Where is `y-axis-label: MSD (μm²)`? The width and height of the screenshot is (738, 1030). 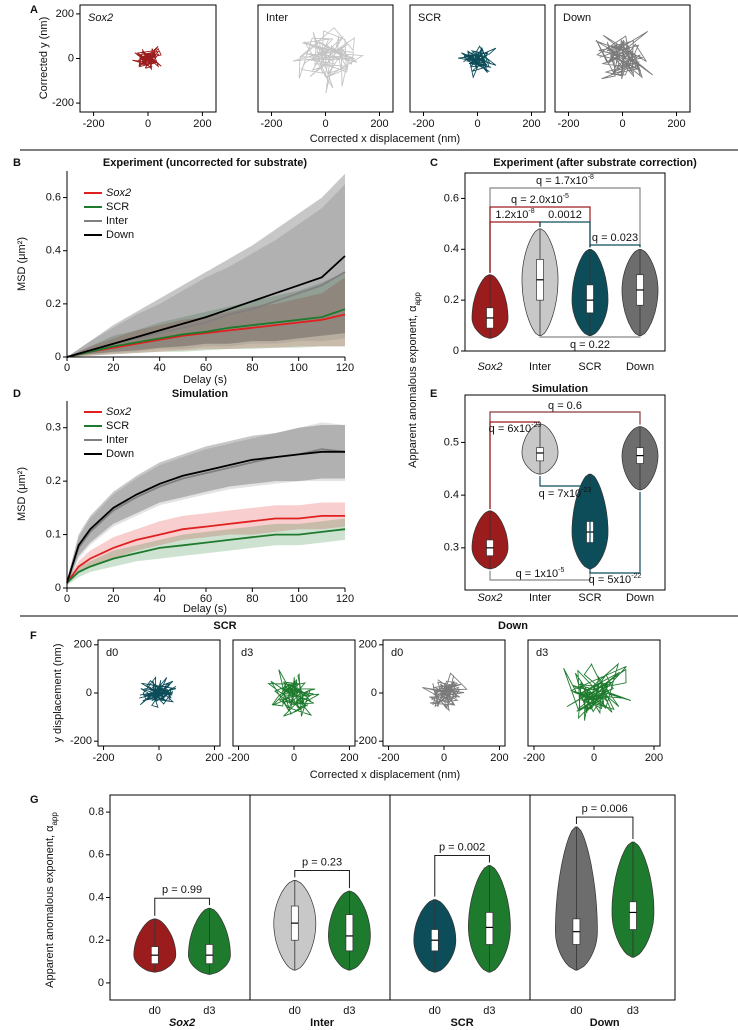 y-axis-label: MSD (μm²) is located at coordinates (22, 264).